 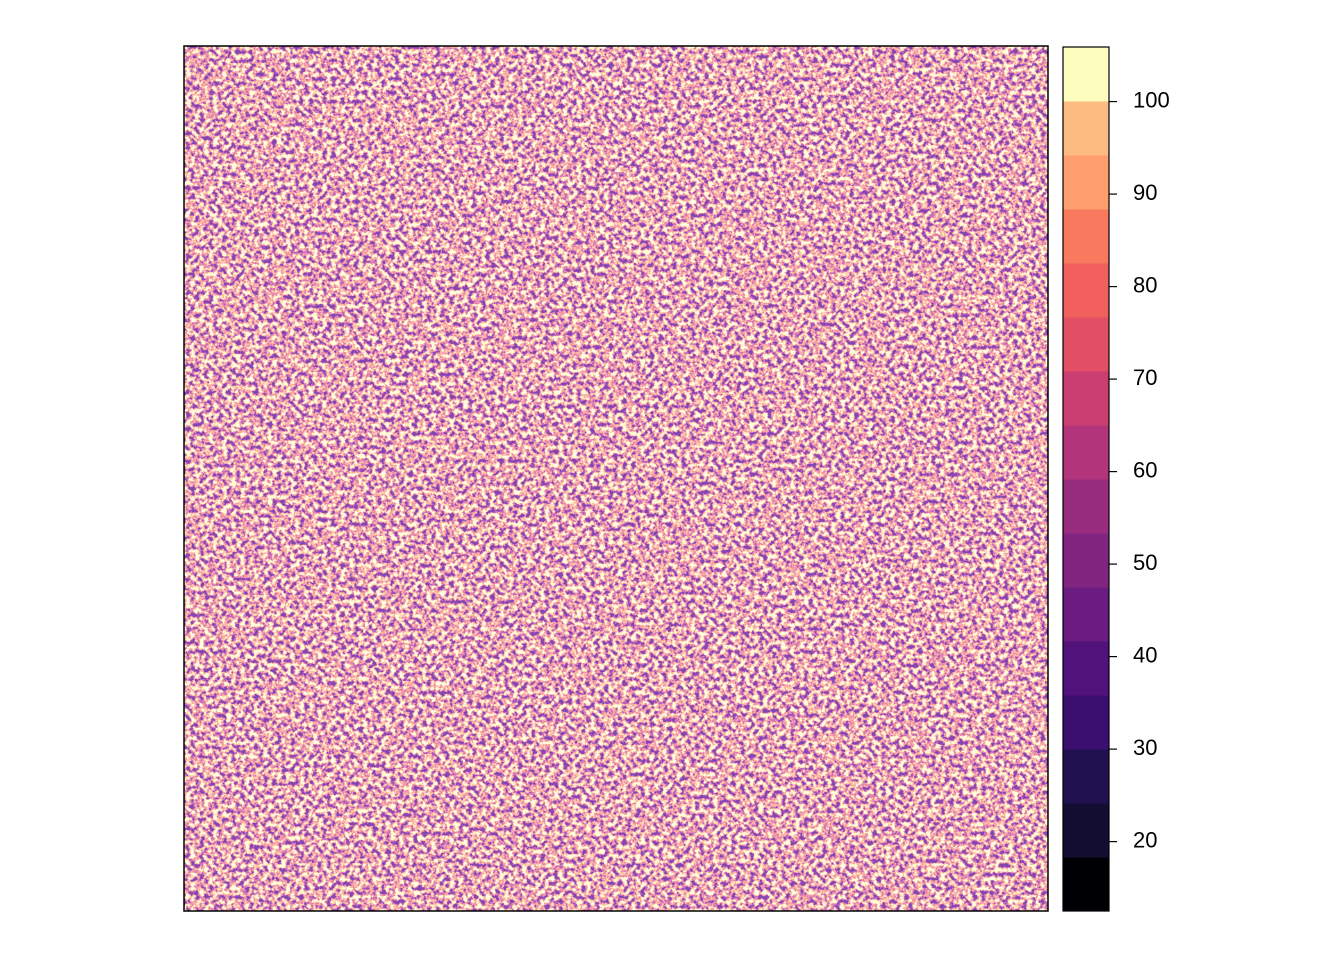 I want to click on legend-tick-label: 40, so click(x=1145, y=654).